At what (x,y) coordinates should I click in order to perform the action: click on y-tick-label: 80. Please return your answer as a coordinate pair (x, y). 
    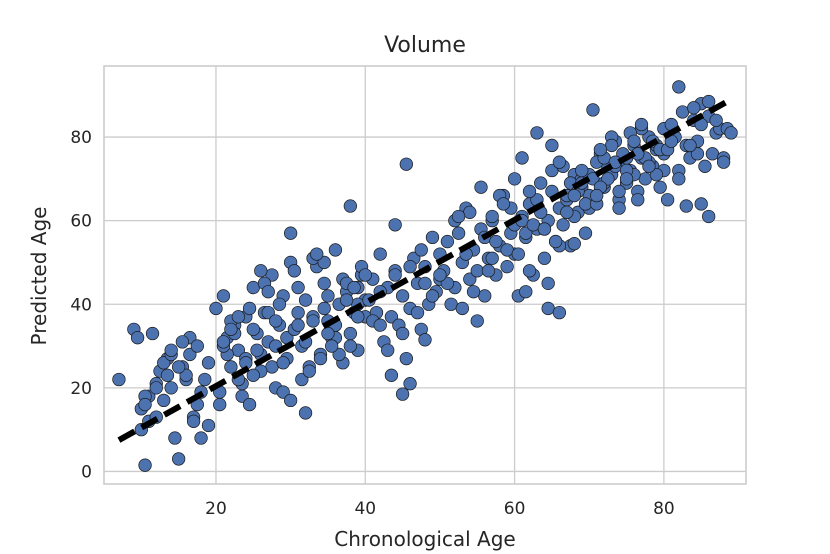
    Looking at the image, I should click on (81, 138).